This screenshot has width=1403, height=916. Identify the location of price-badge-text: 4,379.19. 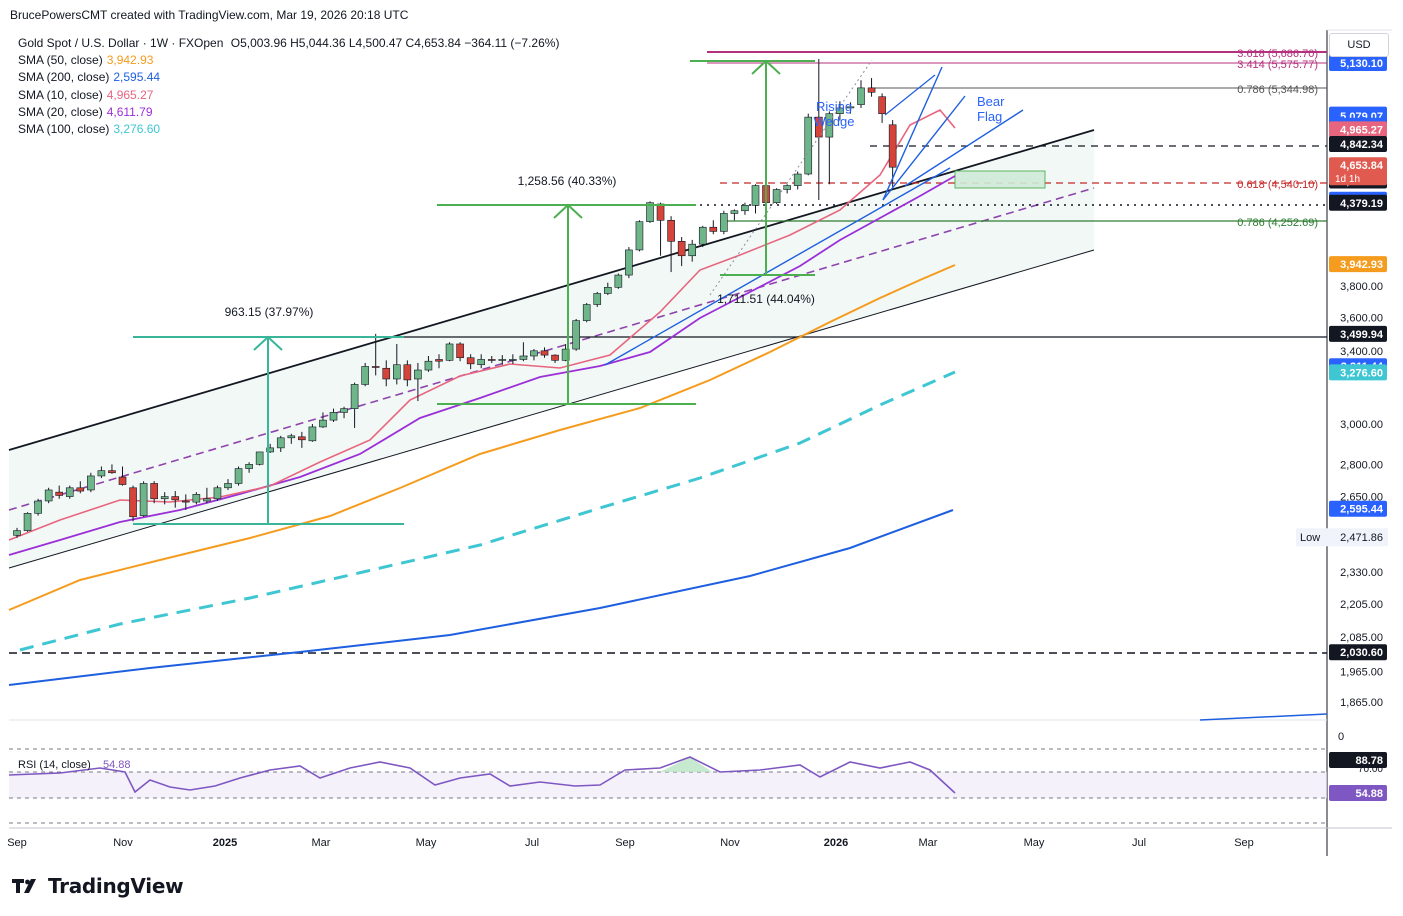
(1361, 204).